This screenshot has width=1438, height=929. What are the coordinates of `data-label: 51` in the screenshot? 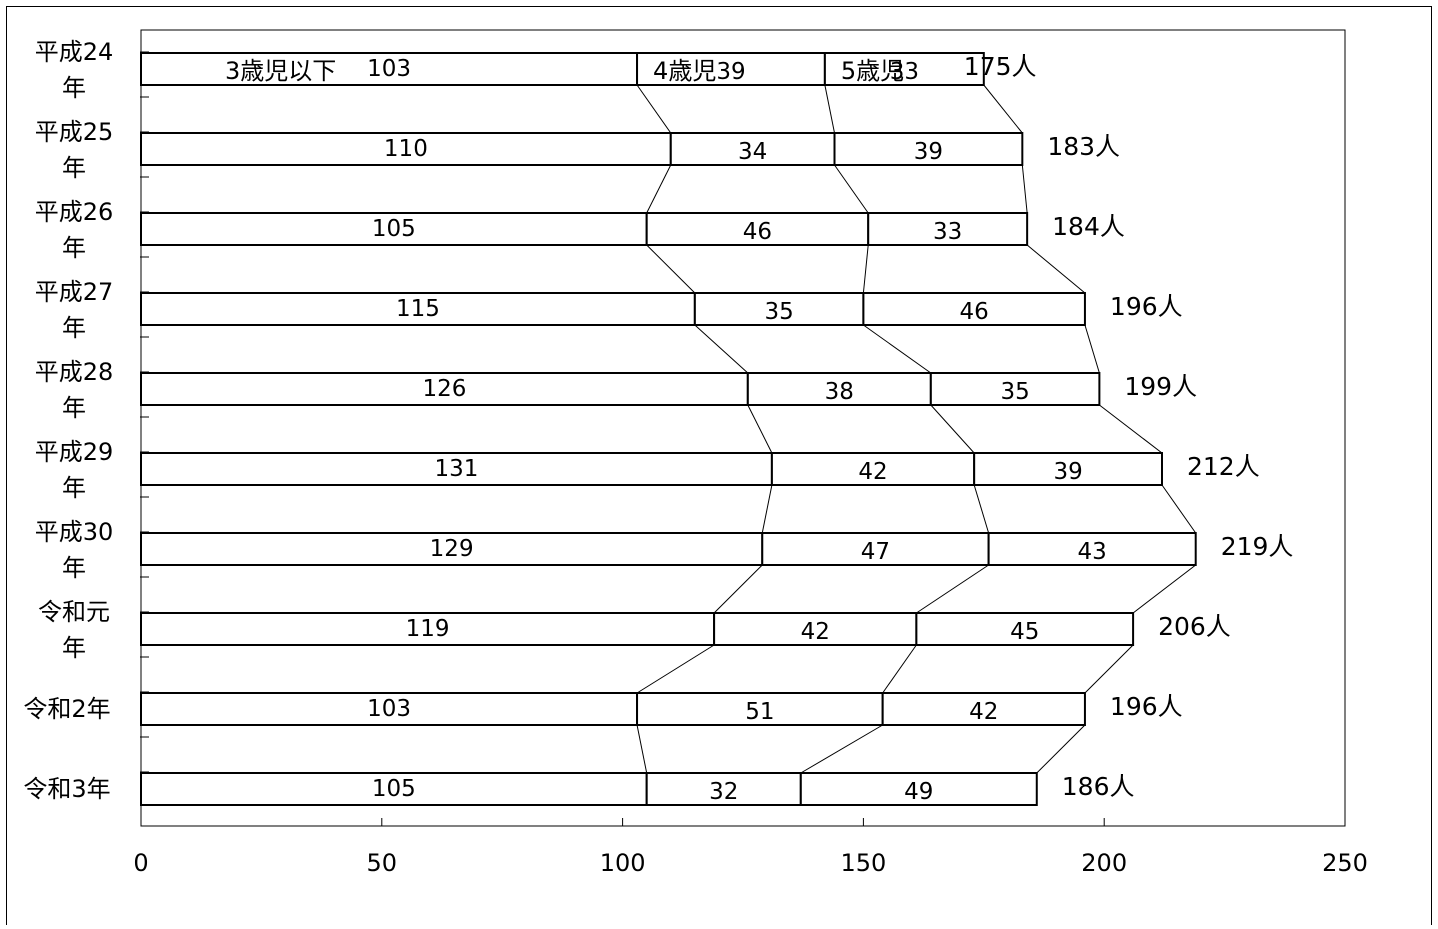 It's located at (759, 712).